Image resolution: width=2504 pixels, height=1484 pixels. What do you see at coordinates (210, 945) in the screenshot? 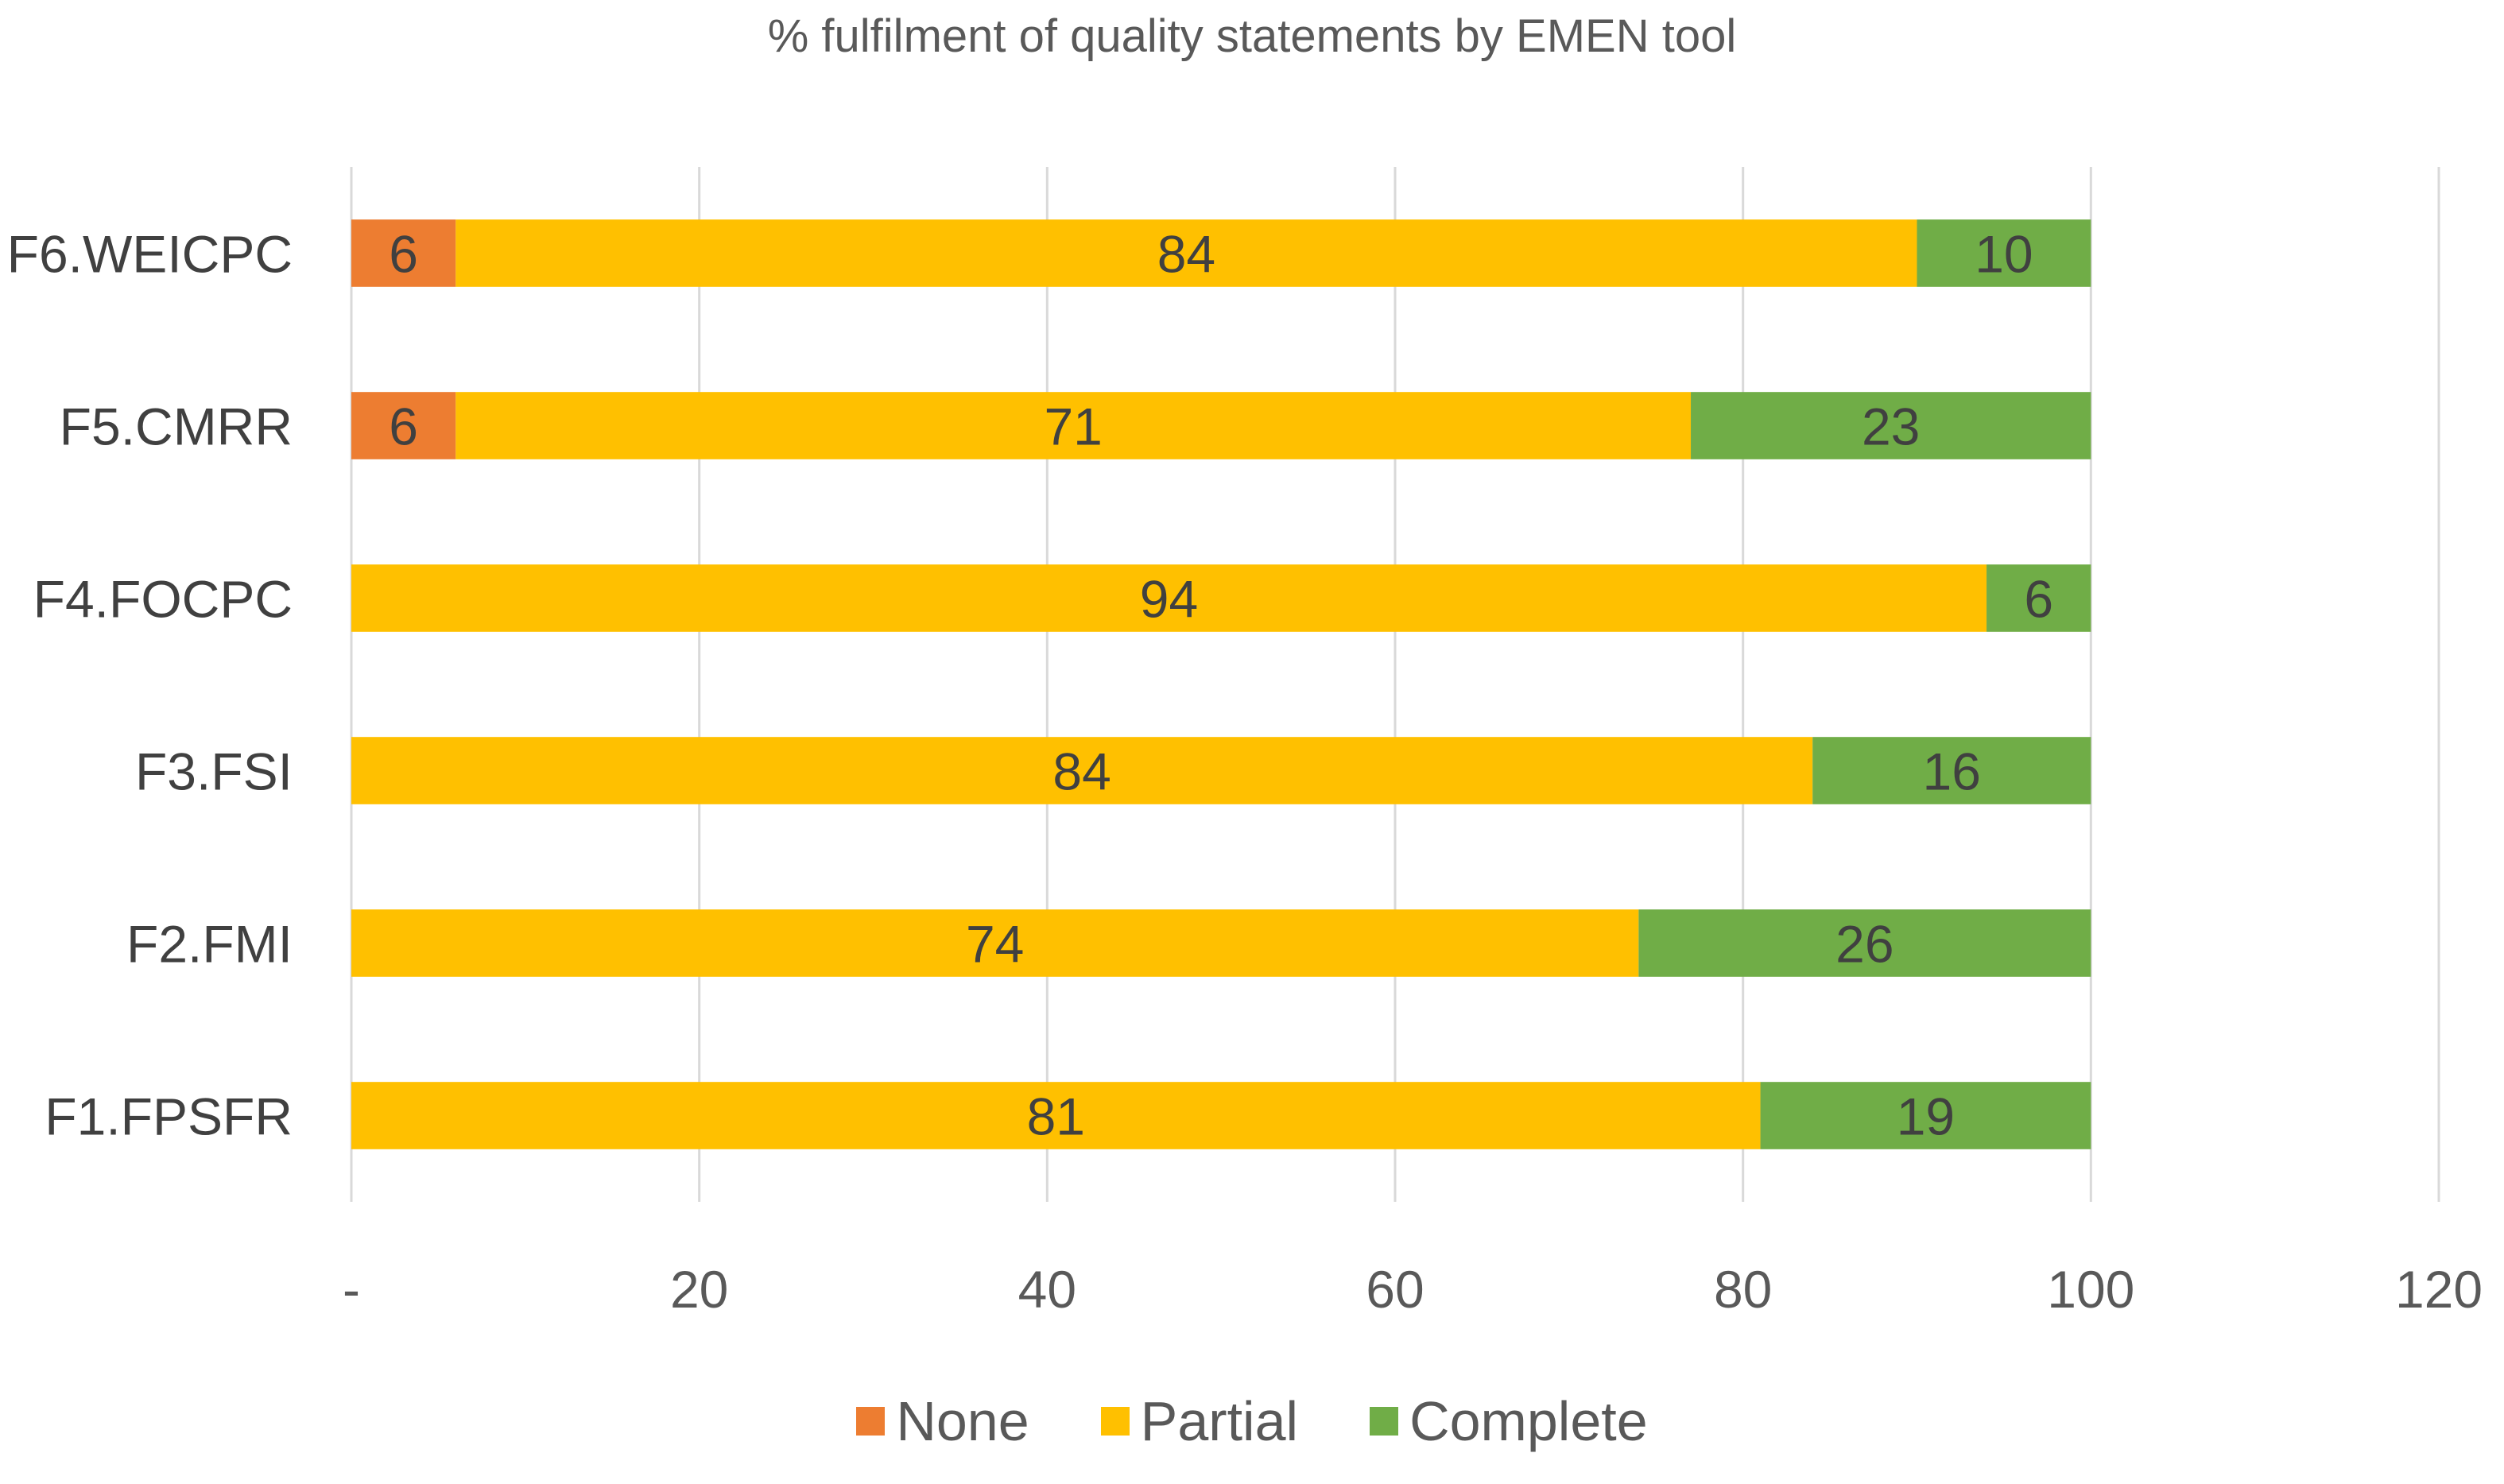
I see `y-category-label: F2.FMI` at bounding box center [210, 945].